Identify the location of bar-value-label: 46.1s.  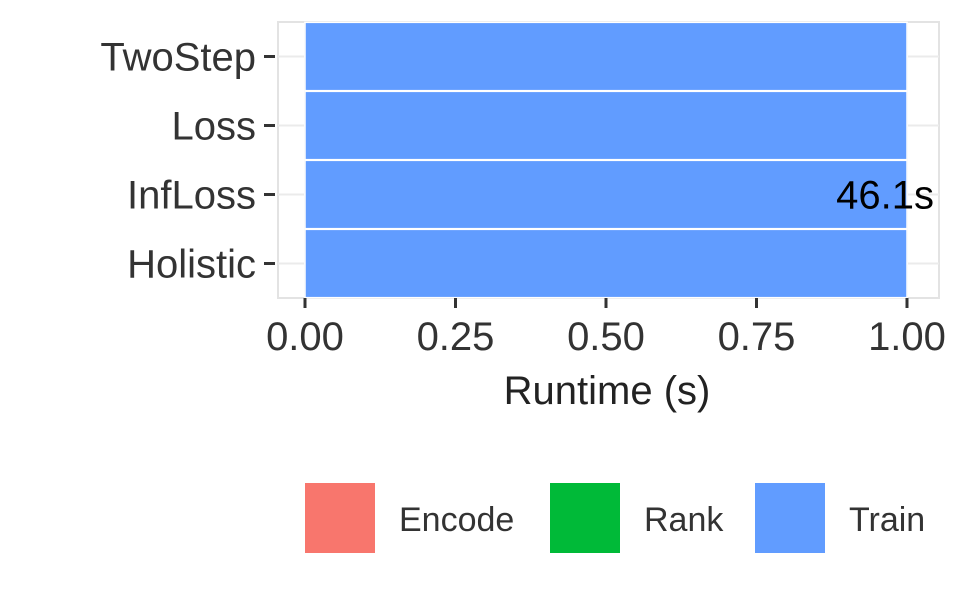
(885, 196).